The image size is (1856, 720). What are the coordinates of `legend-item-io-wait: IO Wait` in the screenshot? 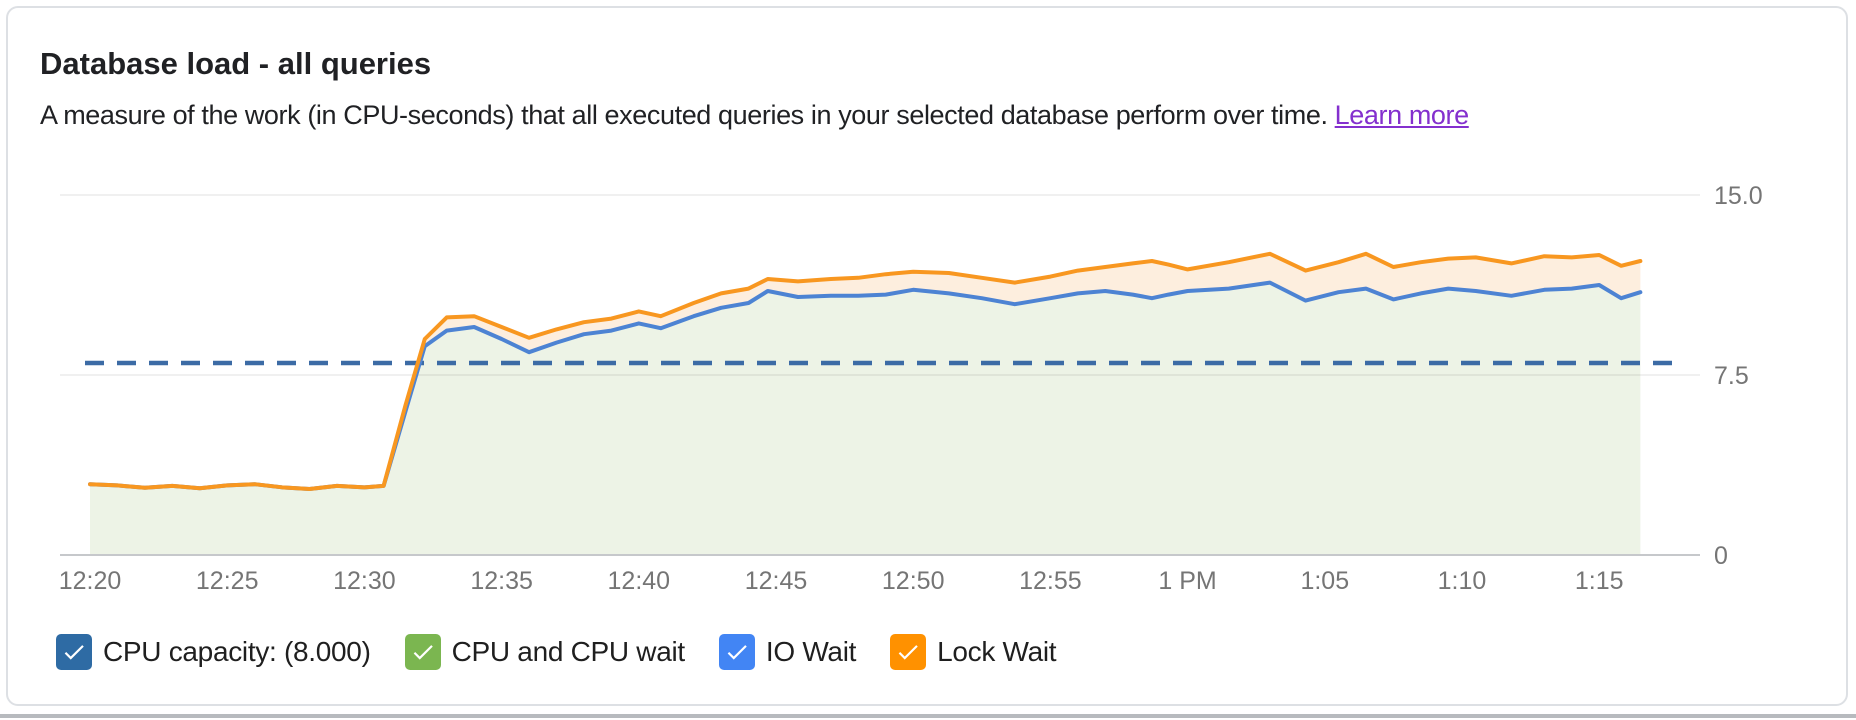 It's located at (787, 652).